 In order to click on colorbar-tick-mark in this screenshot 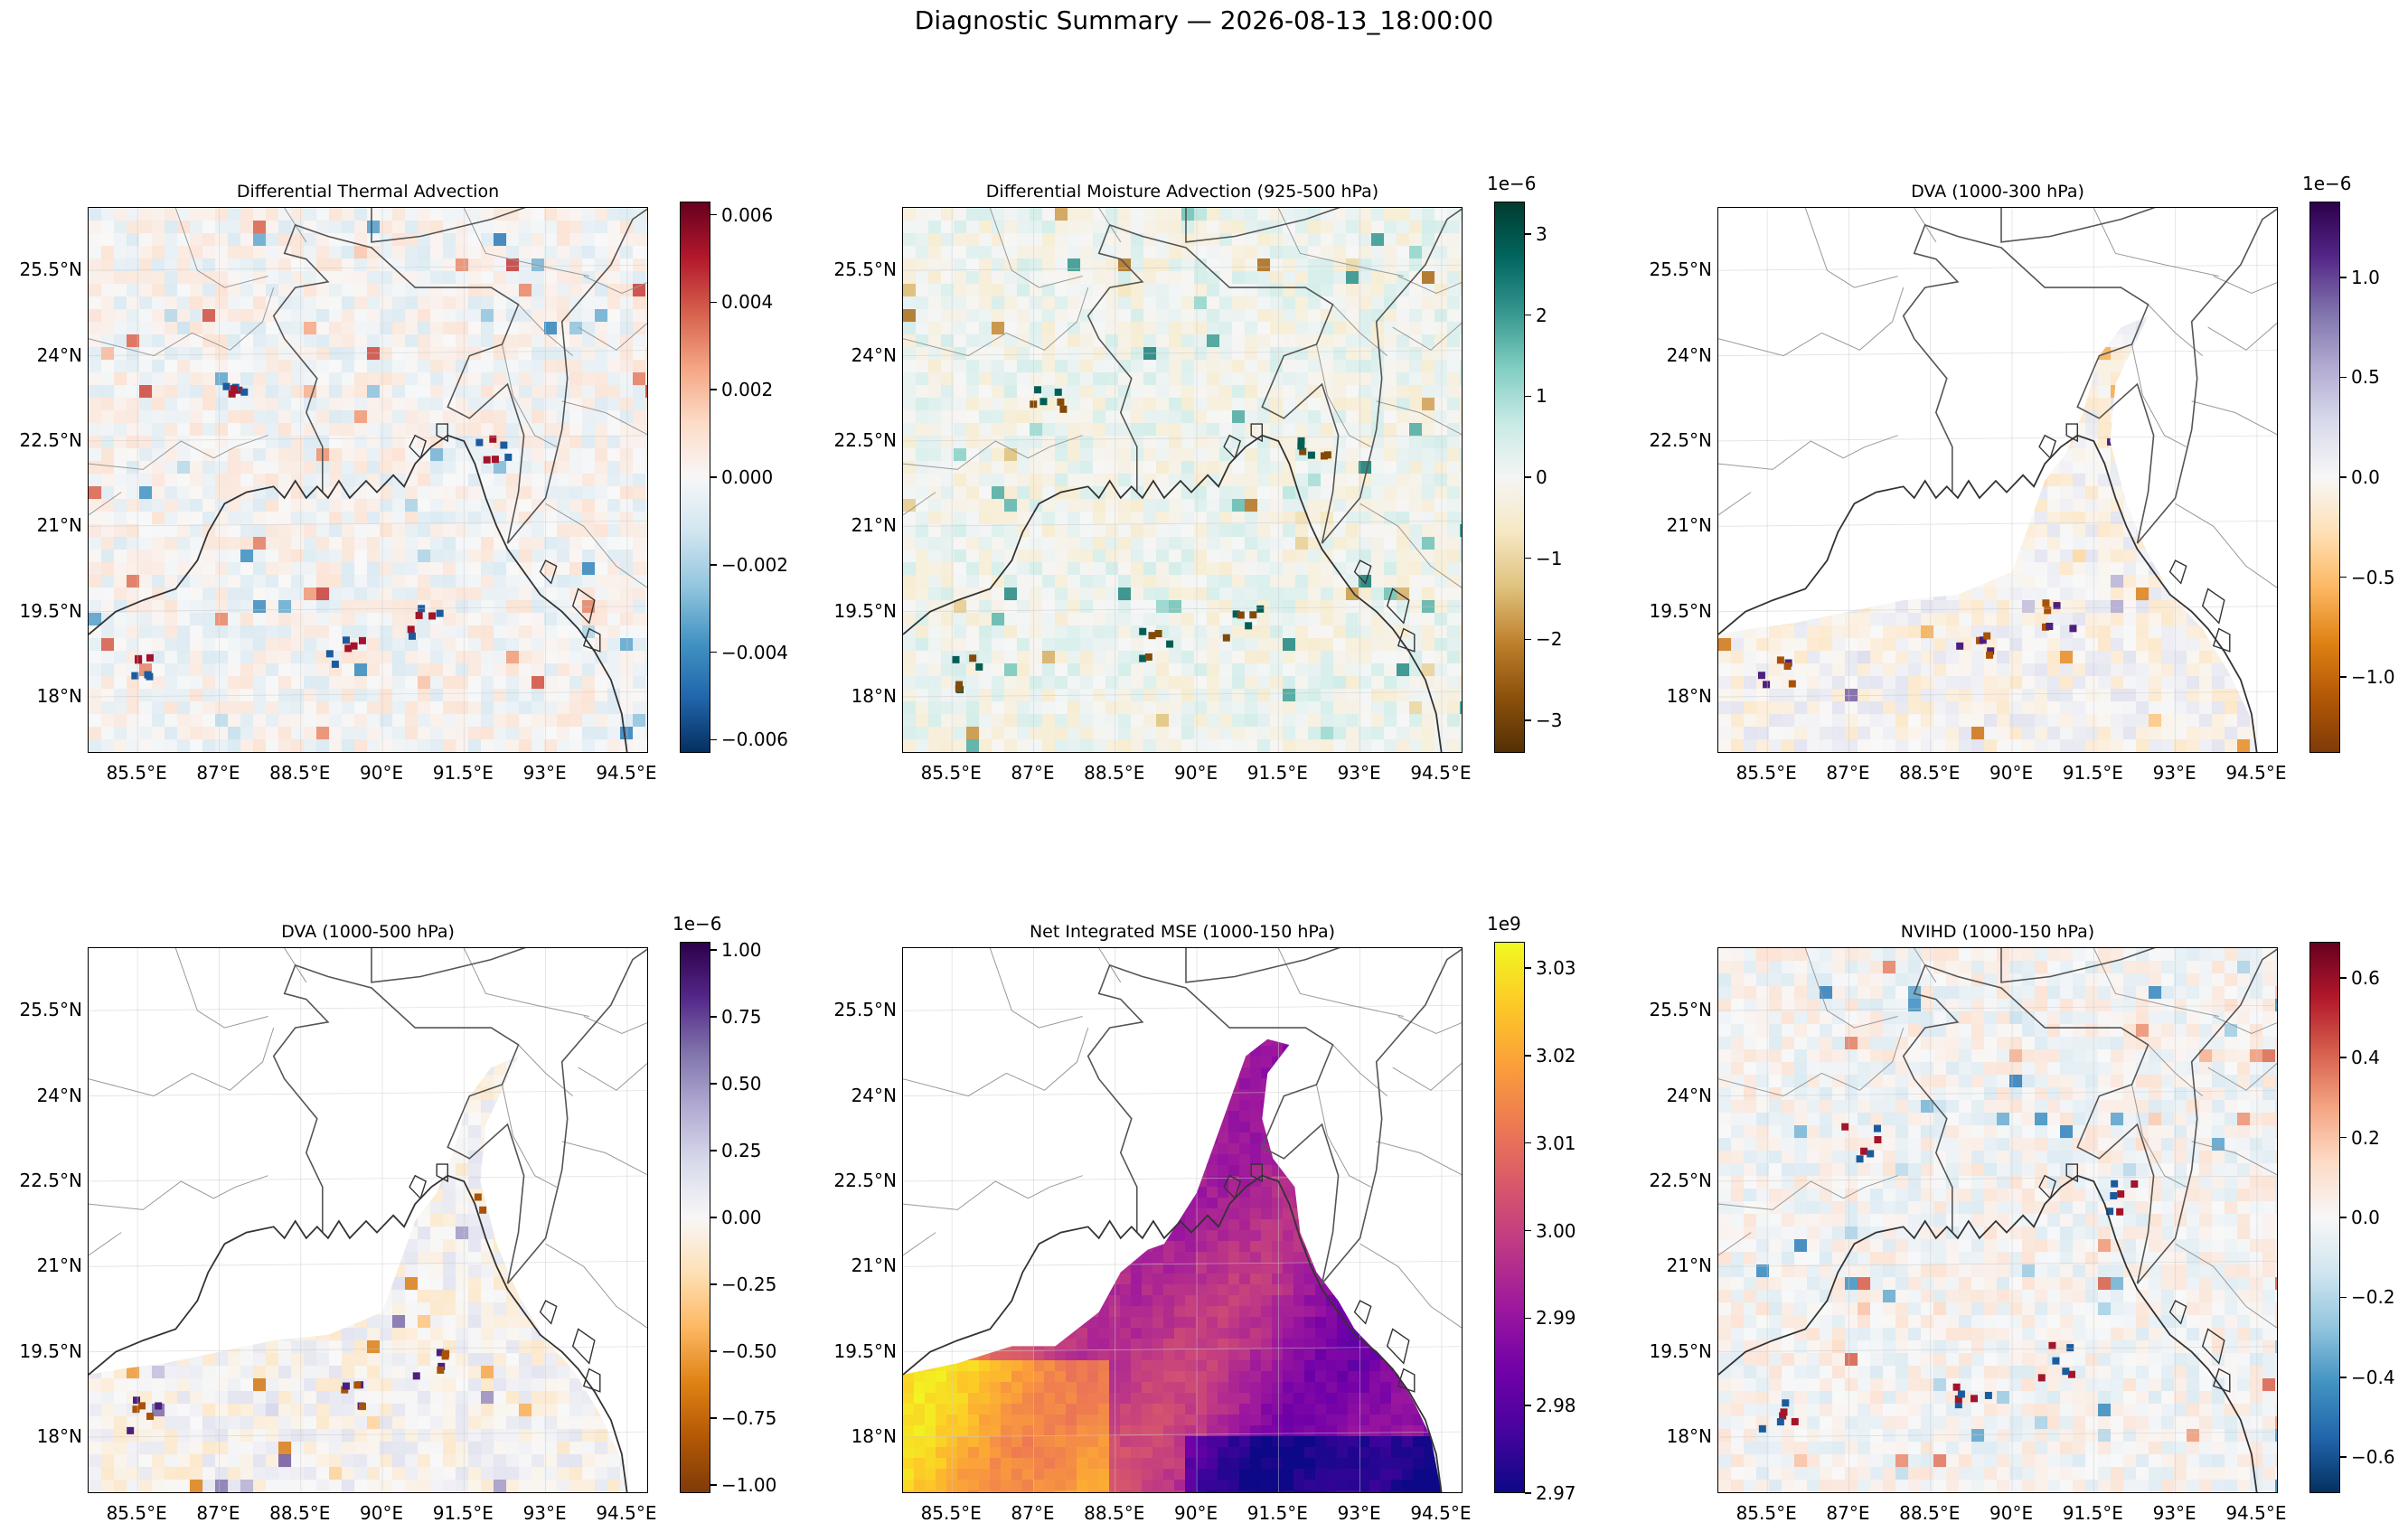, I will do `click(1528, 315)`.